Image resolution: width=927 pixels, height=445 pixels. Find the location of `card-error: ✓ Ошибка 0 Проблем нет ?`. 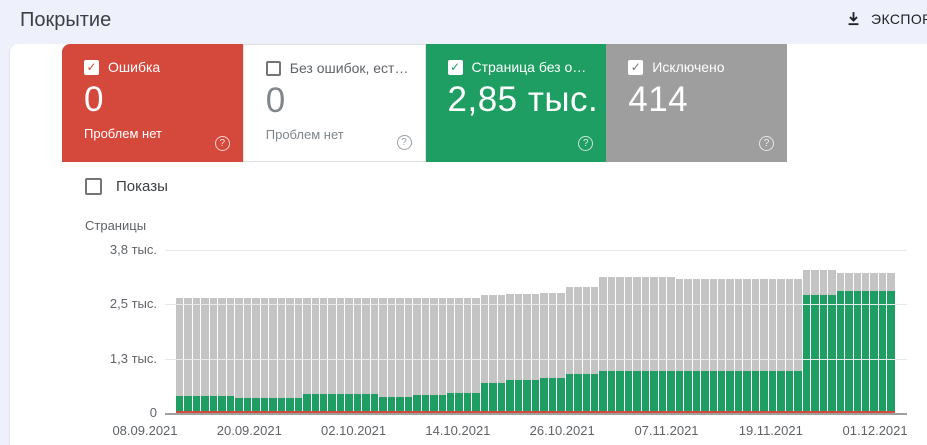

card-error: ✓ Ошибка 0 Проблем нет ? is located at coordinates (152, 103).